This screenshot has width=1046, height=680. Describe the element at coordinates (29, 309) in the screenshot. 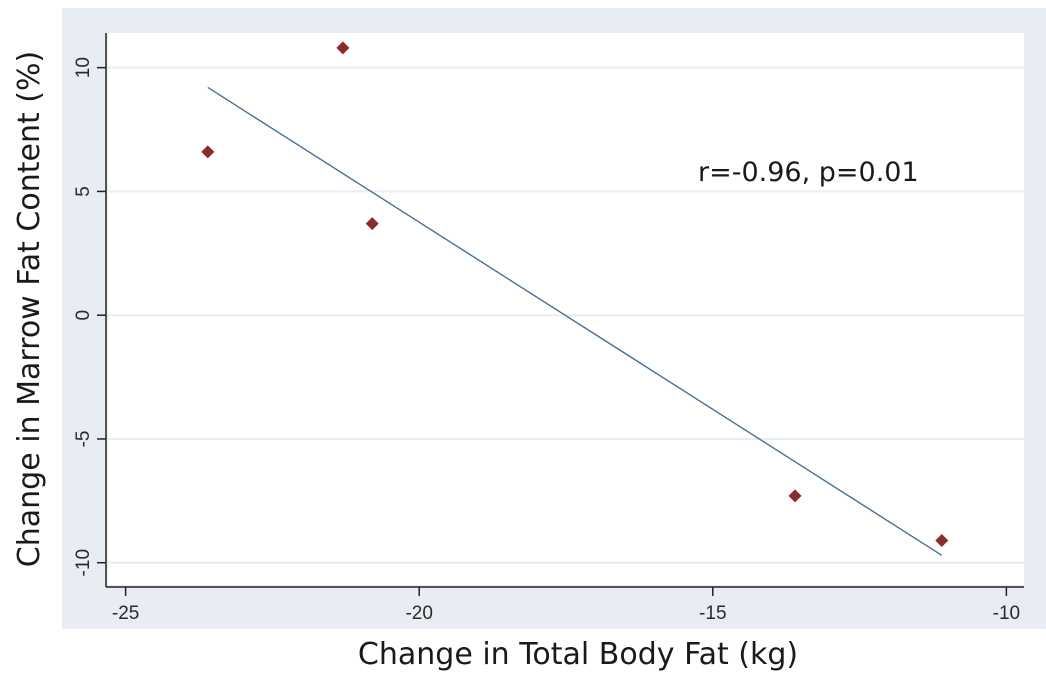

I see `y-axis-title: Change in Marrow Fat Content (%)` at that location.